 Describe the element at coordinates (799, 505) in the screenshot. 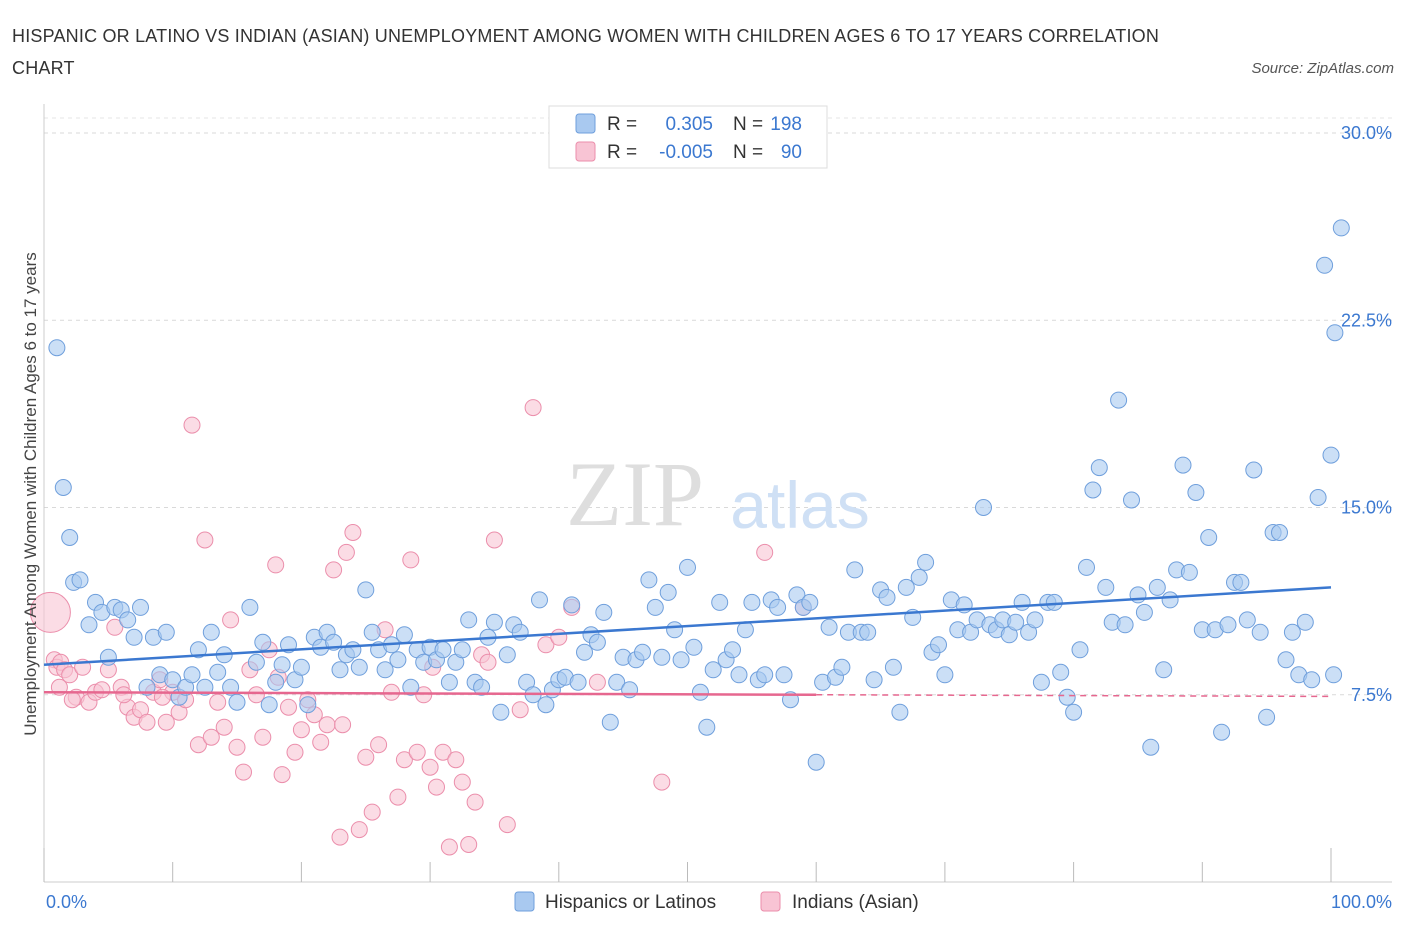

I see `watermark-atlas: atlas` at that location.